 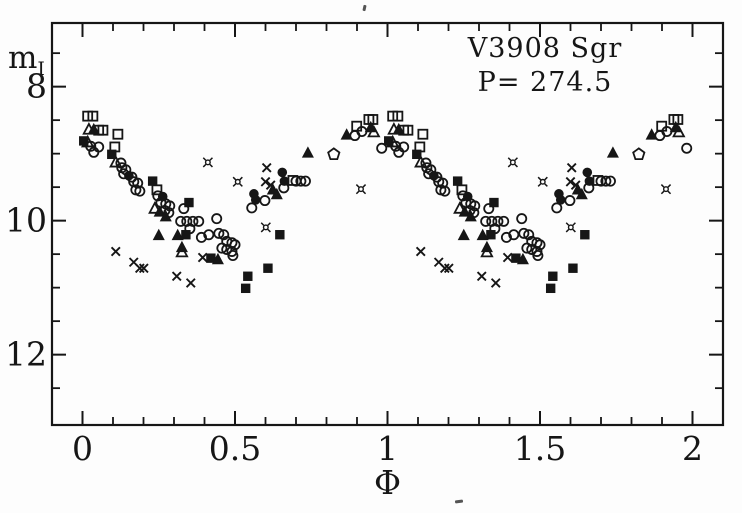 I want to click on open-pentagon-marker, so click(x=334, y=154).